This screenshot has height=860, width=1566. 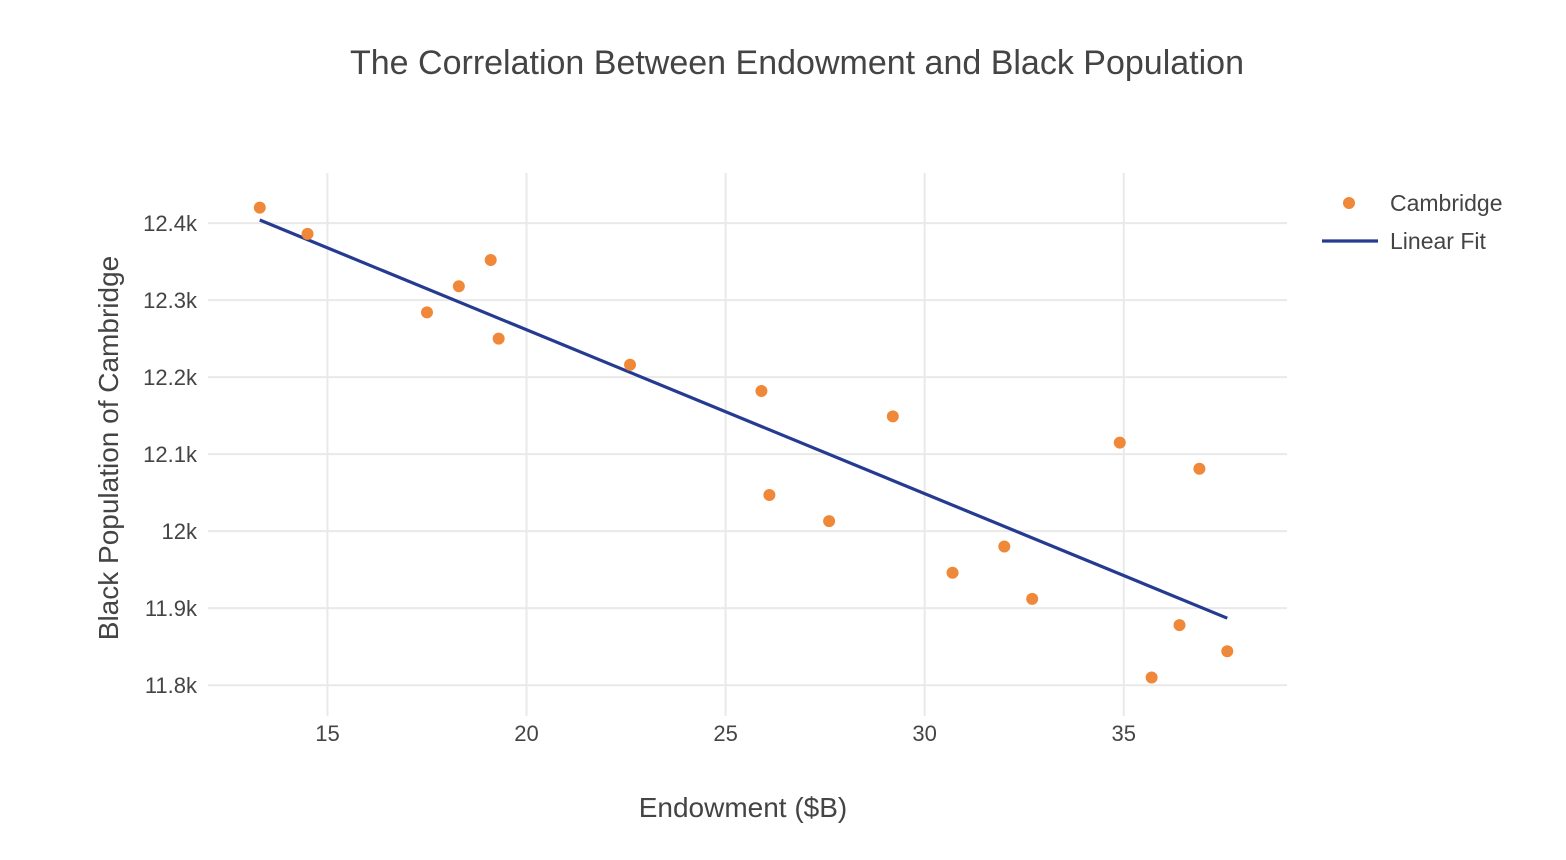 I want to click on y-axis-title: Black Population of Cambridge, so click(x=108, y=448).